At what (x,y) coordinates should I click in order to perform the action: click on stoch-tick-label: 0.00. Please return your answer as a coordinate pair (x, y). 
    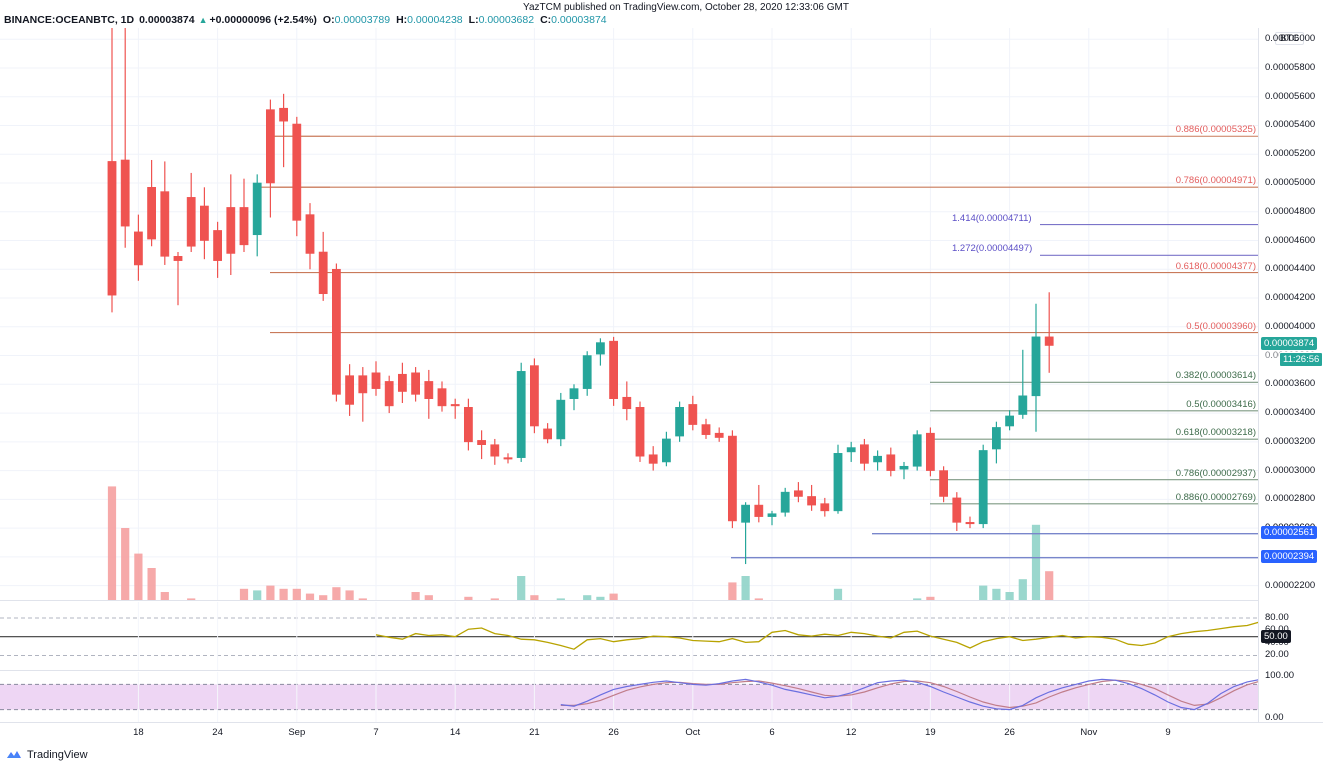
    Looking at the image, I should click on (1274, 717).